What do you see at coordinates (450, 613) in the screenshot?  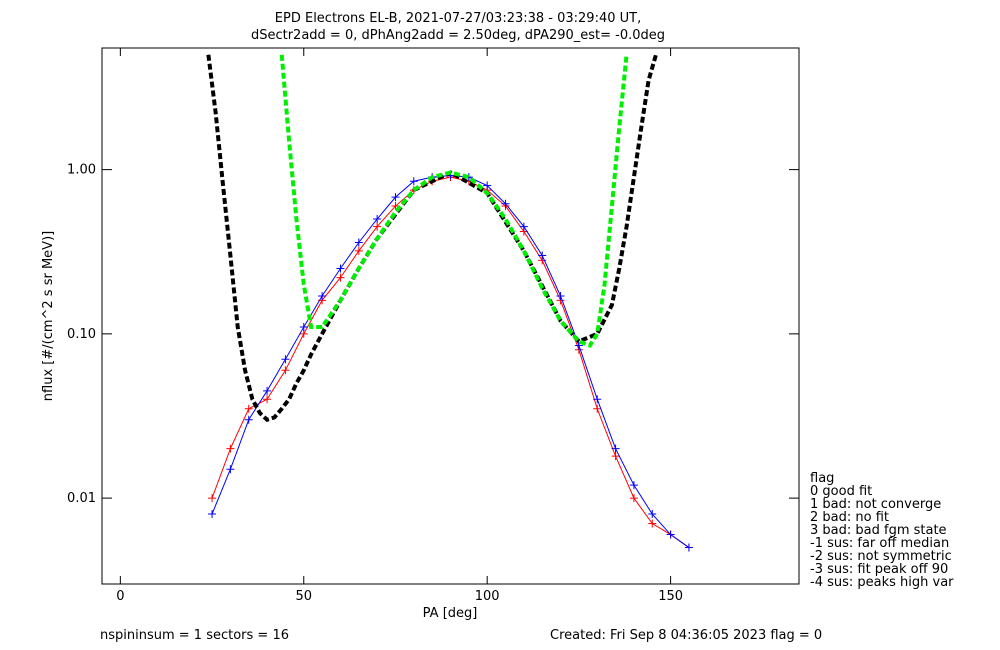 I see `x-axis-label: PA [deg]` at bounding box center [450, 613].